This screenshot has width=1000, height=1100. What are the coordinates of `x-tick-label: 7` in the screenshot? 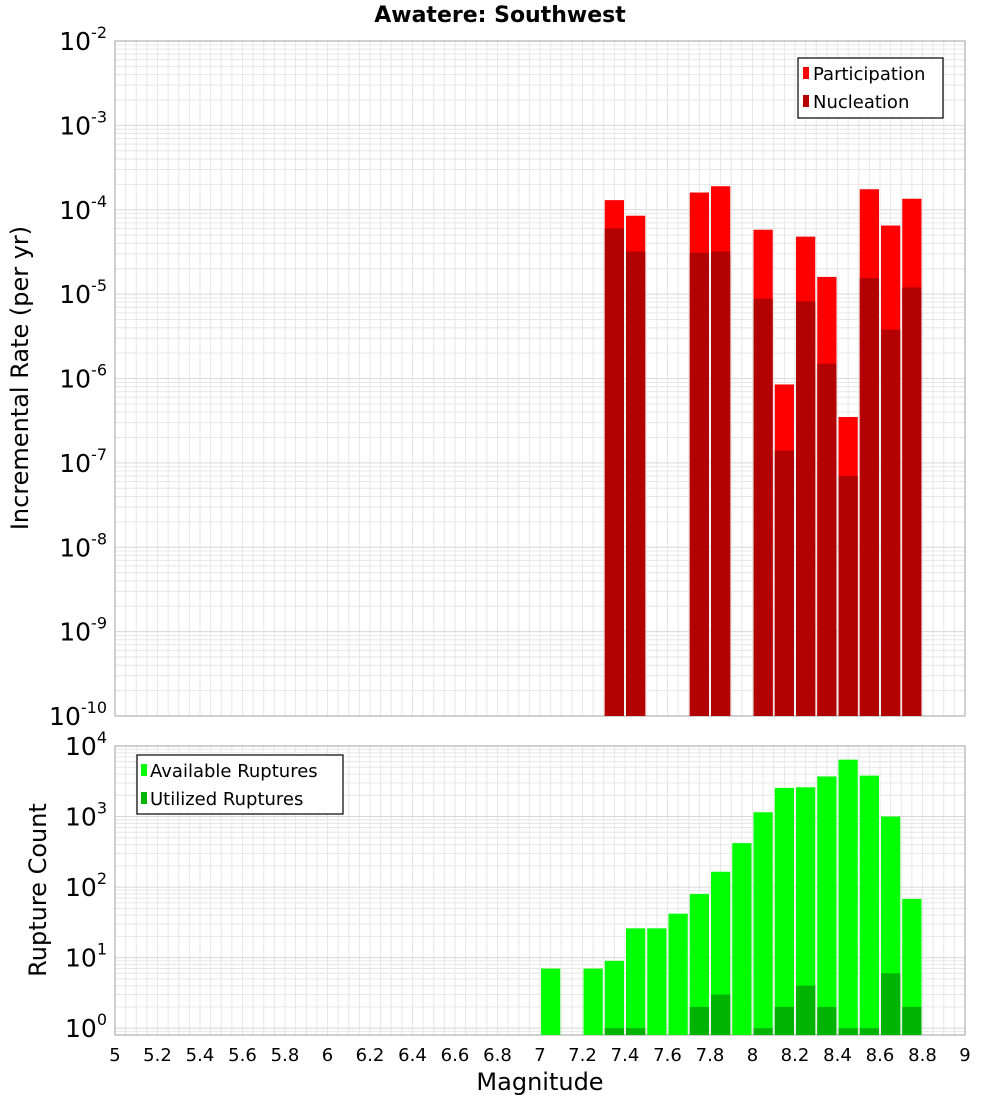 It's located at (539, 1055).